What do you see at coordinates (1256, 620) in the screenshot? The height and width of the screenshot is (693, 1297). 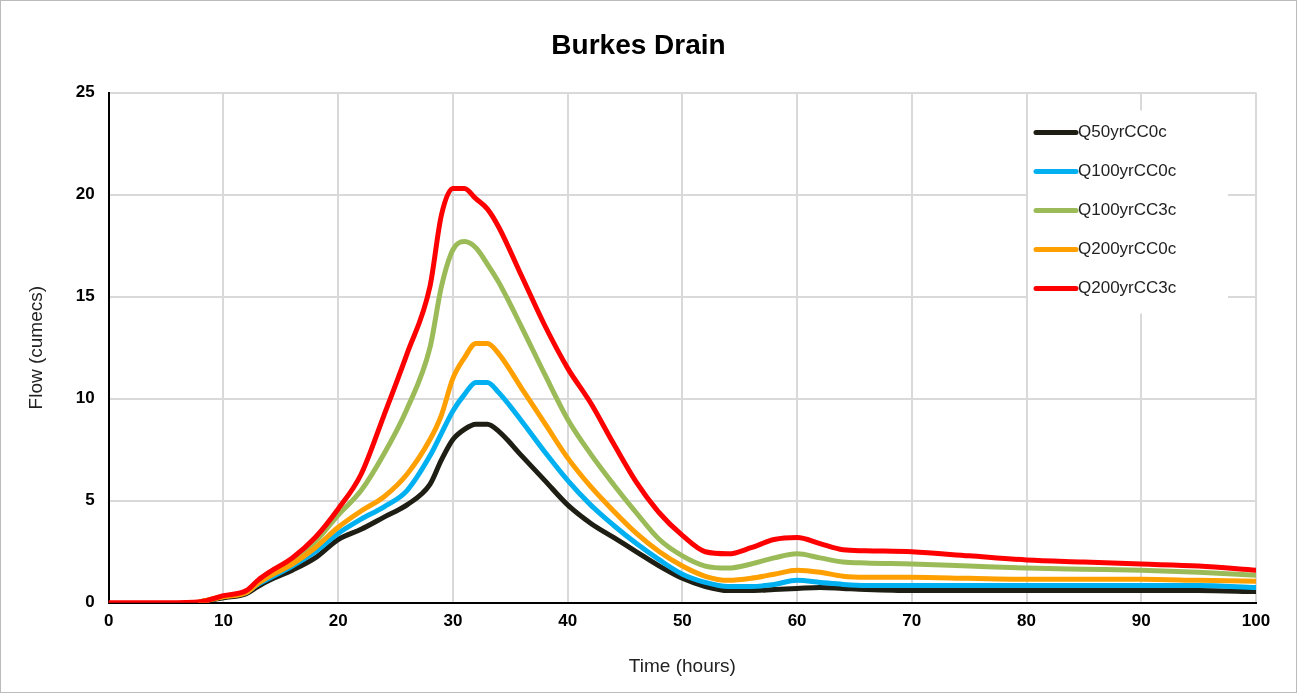 I see `x-tick-label: 100` at bounding box center [1256, 620].